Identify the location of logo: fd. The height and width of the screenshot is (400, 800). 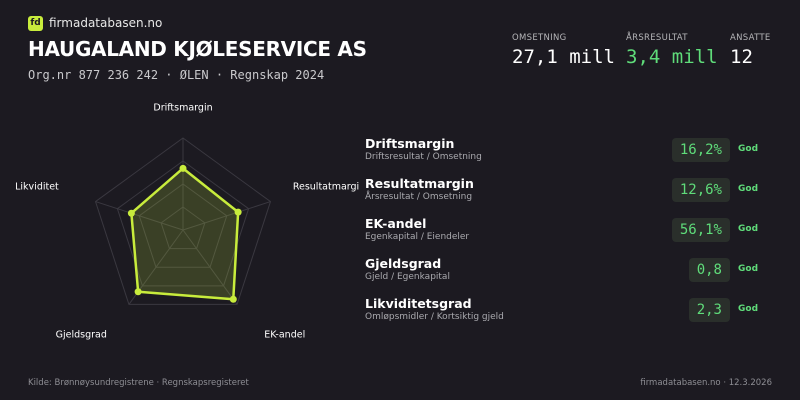
(35, 23).